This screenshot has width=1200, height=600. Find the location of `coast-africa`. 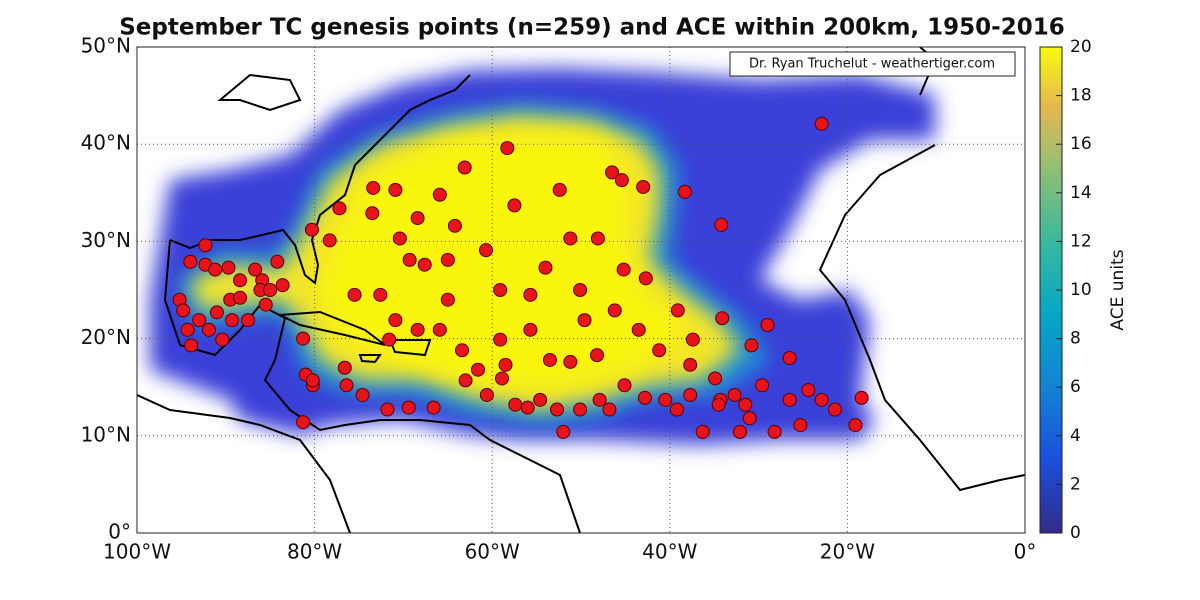

coast-africa is located at coordinates (921, 318).